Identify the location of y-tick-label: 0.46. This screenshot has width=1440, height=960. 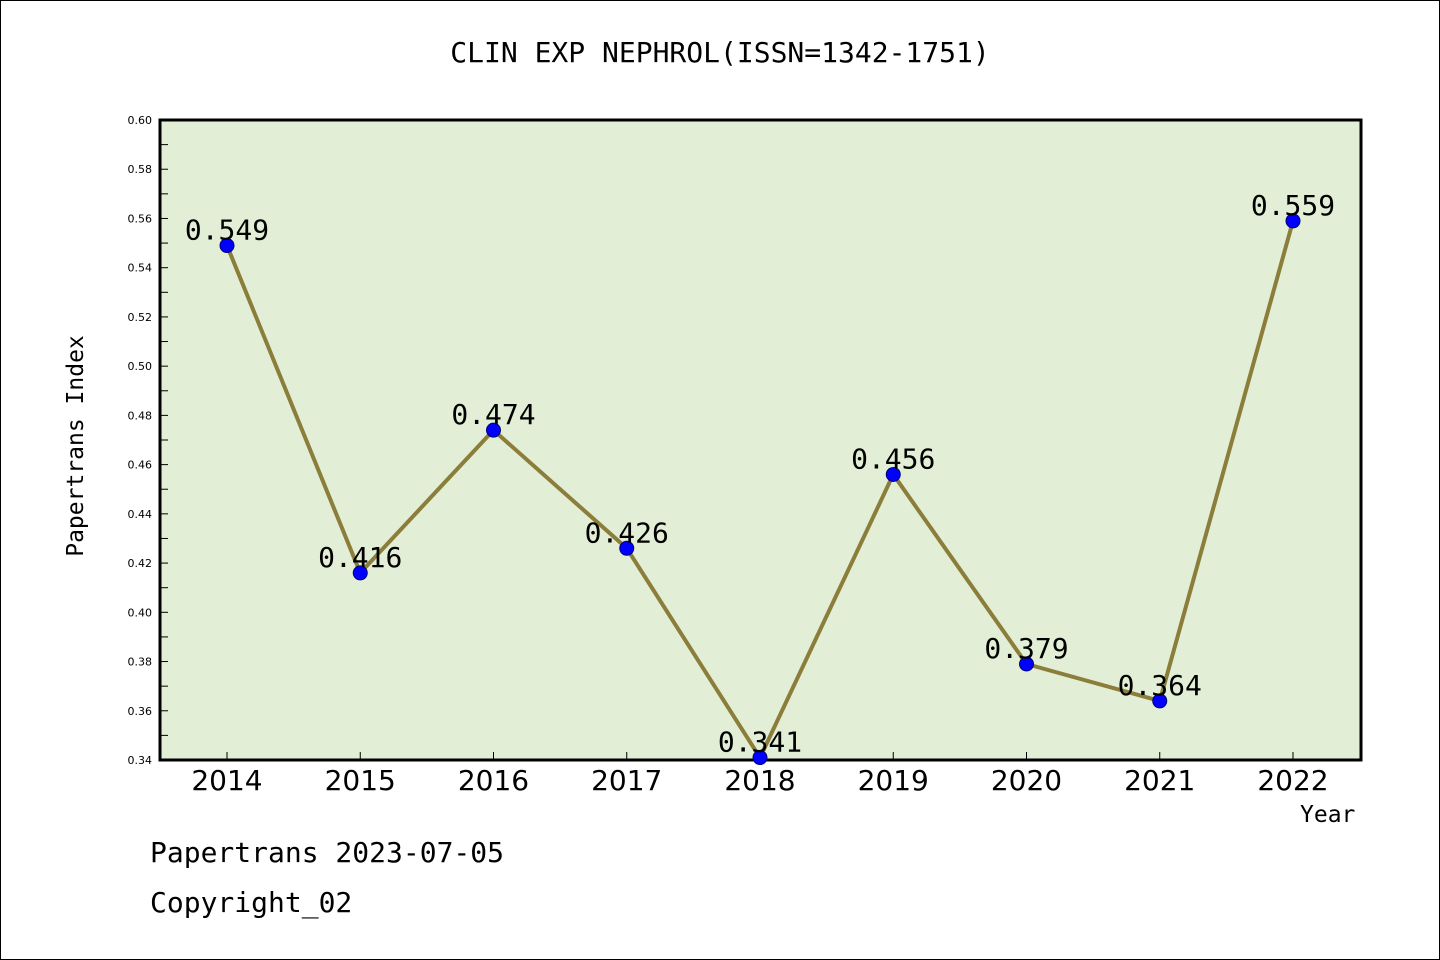
(140, 465).